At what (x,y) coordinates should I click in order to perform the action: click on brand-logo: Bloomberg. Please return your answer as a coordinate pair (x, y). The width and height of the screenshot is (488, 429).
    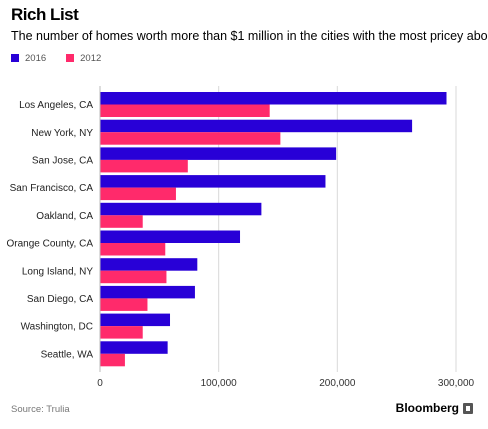
    Looking at the image, I should click on (434, 408).